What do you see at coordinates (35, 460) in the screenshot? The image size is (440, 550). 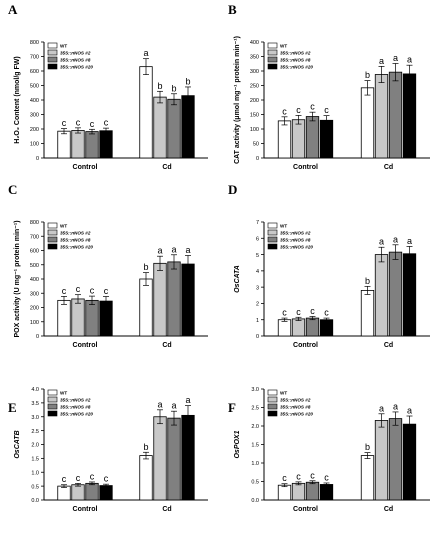 I see `y-tick-label: 1.5` at bounding box center [35, 460].